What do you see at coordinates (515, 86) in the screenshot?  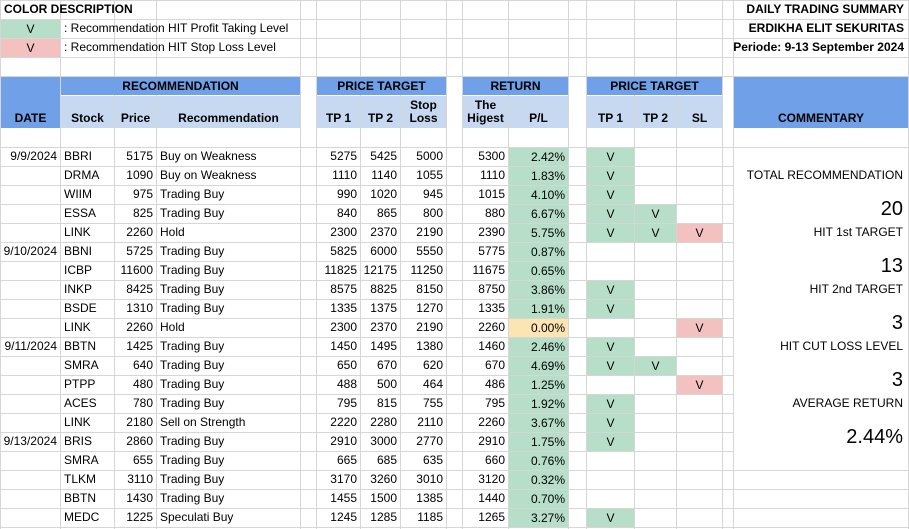 I see `header-return-group: RETURN` at bounding box center [515, 86].